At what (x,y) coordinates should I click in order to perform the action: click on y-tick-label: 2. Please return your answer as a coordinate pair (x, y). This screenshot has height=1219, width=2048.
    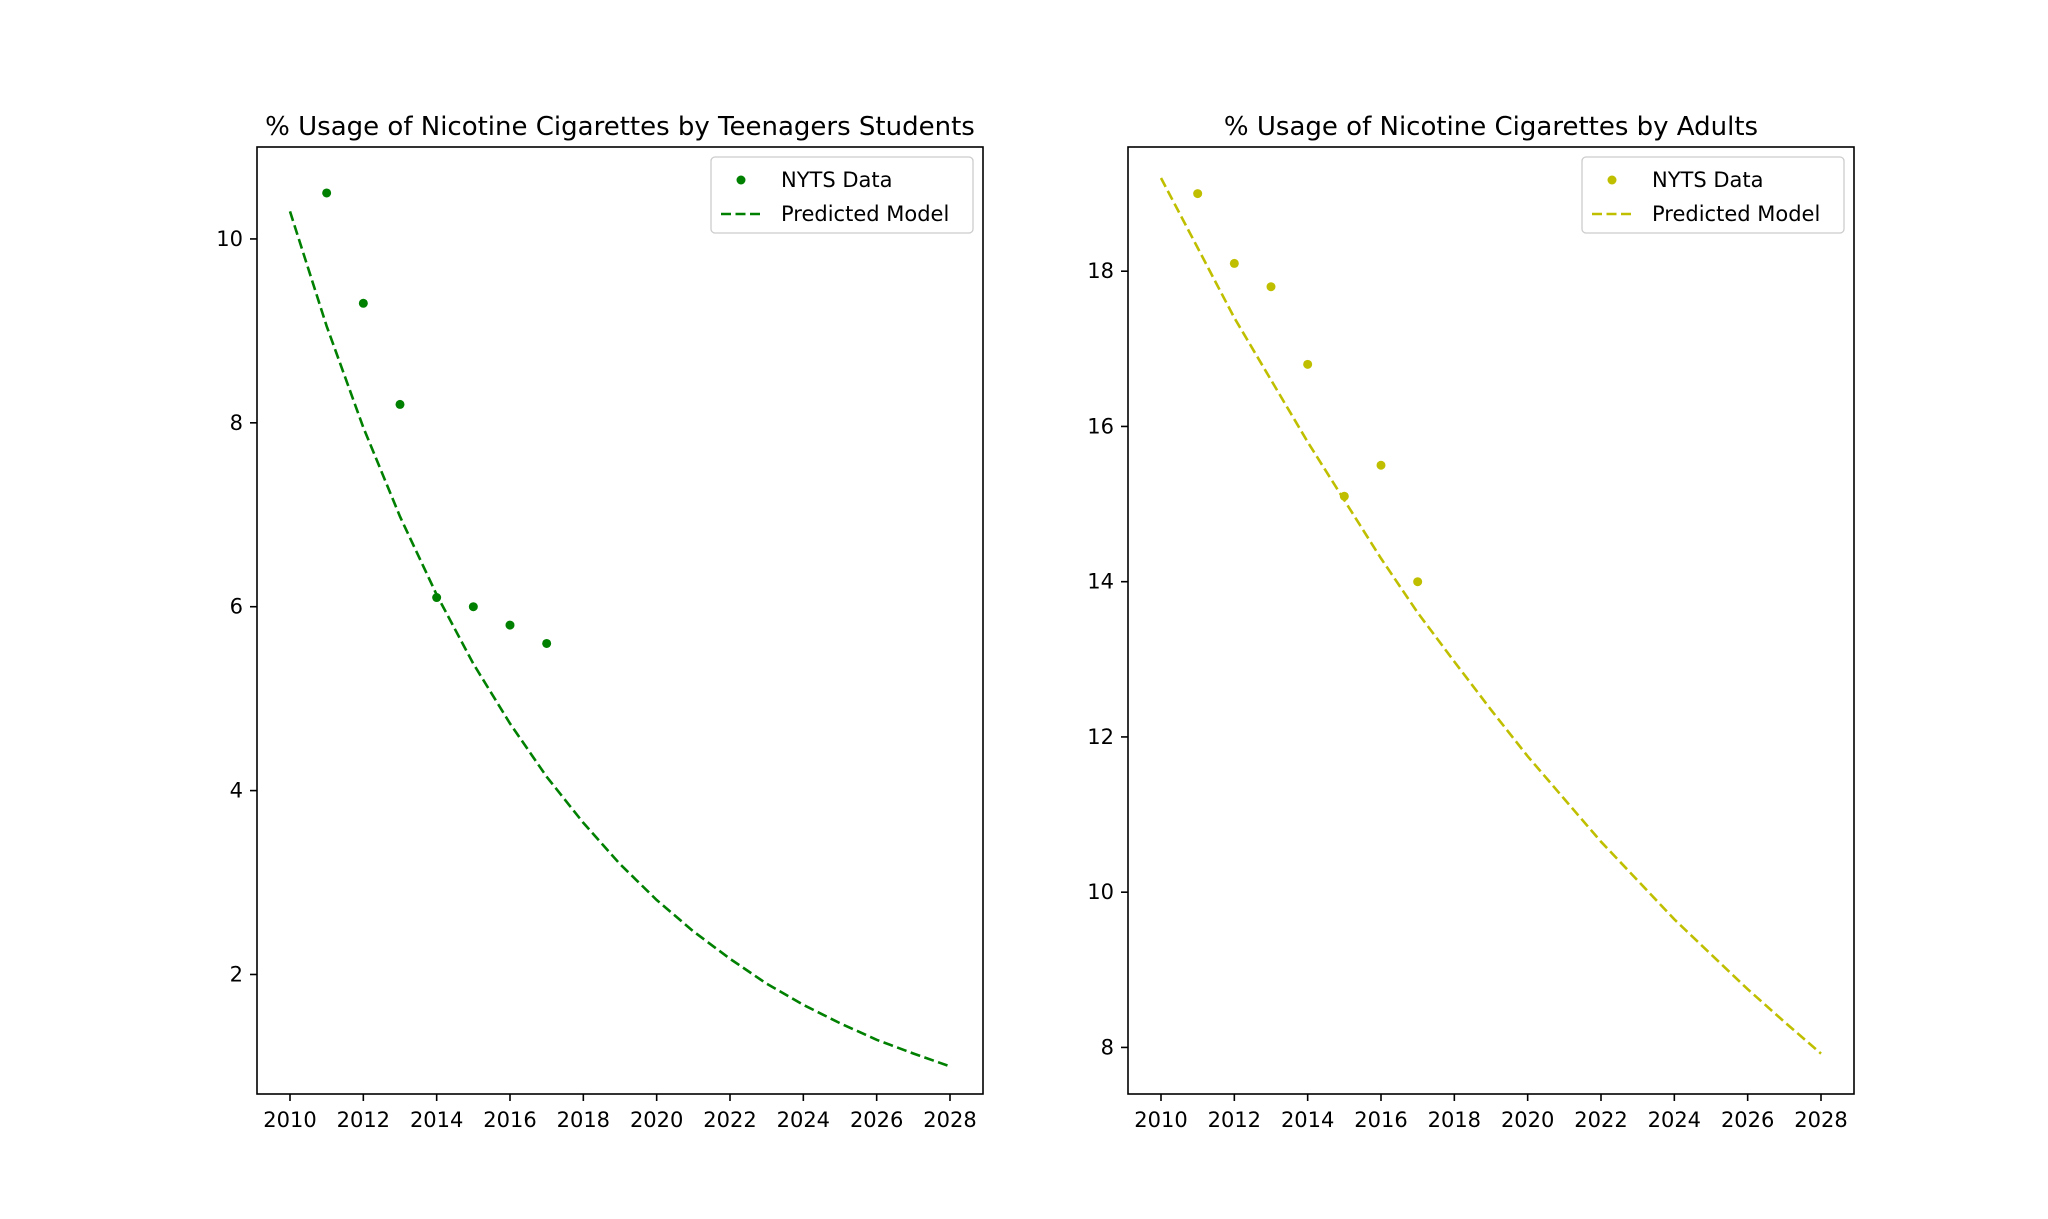
    Looking at the image, I should click on (236, 974).